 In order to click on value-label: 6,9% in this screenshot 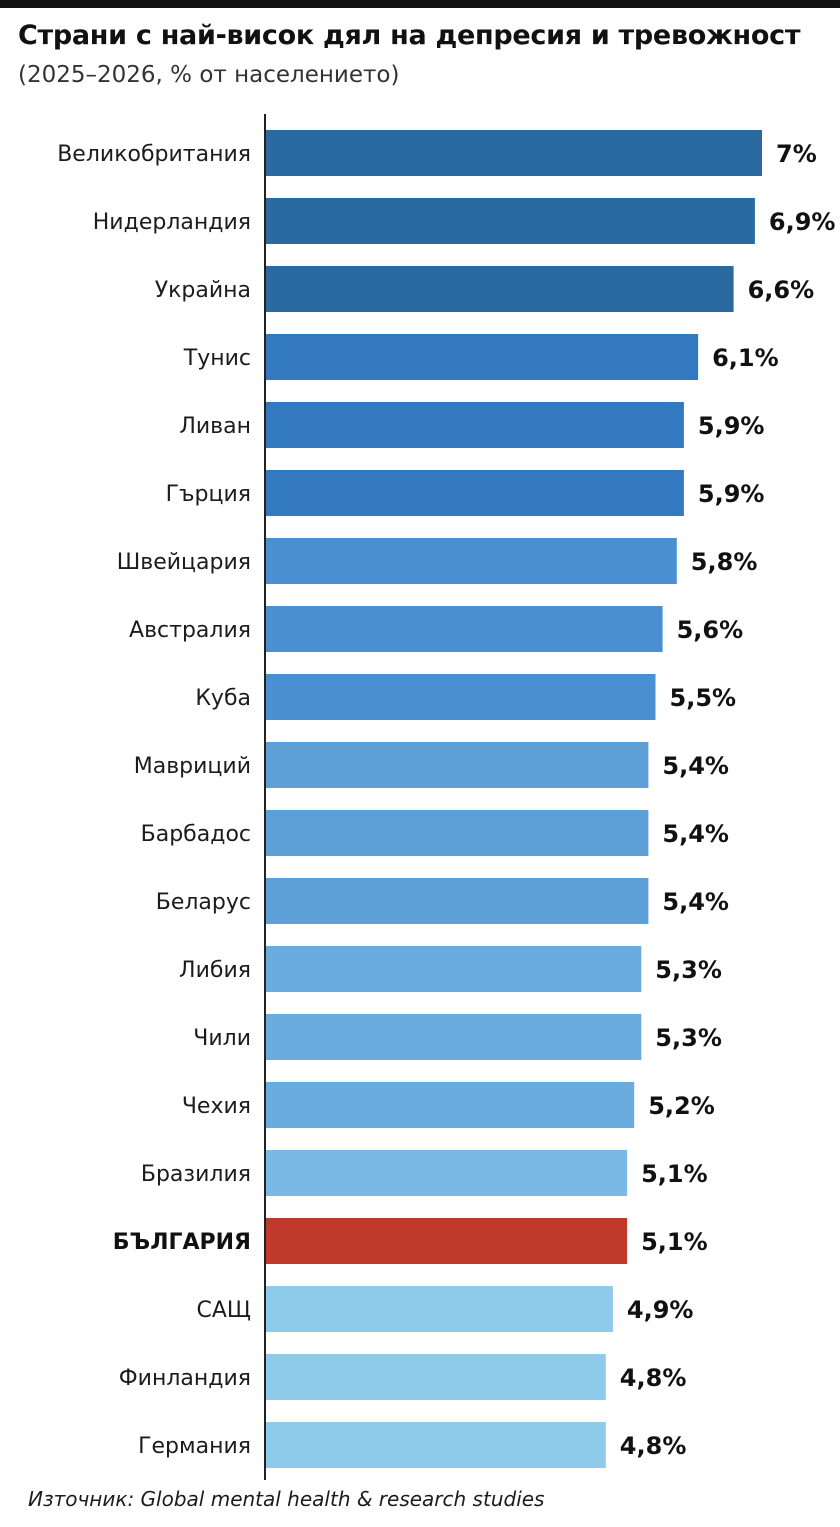, I will do `click(802, 222)`.